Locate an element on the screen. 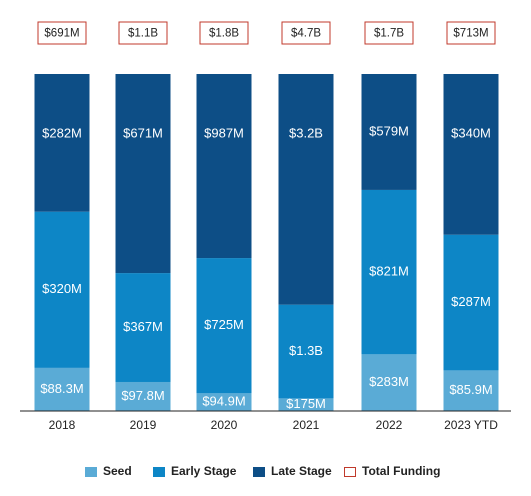  total-funding-label: $1.8B is located at coordinates (224, 34).